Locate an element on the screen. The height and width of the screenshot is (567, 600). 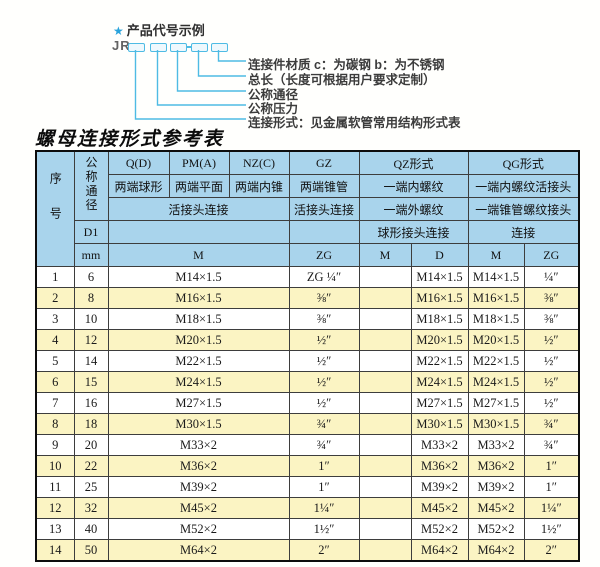
table-row: 14 50 M64×2 2″ M64×2 M64×2 2″ is located at coordinates (307, 550).